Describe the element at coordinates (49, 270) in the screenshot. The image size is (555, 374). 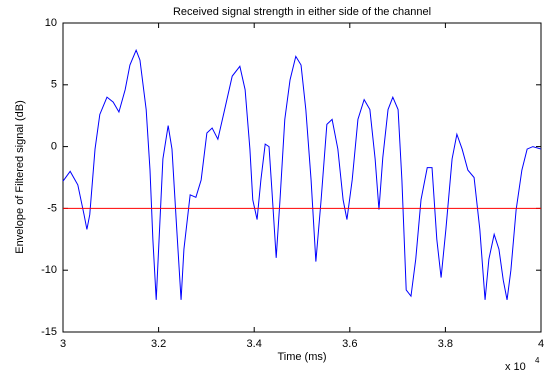
I see `y-tick-label: -10` at that location.